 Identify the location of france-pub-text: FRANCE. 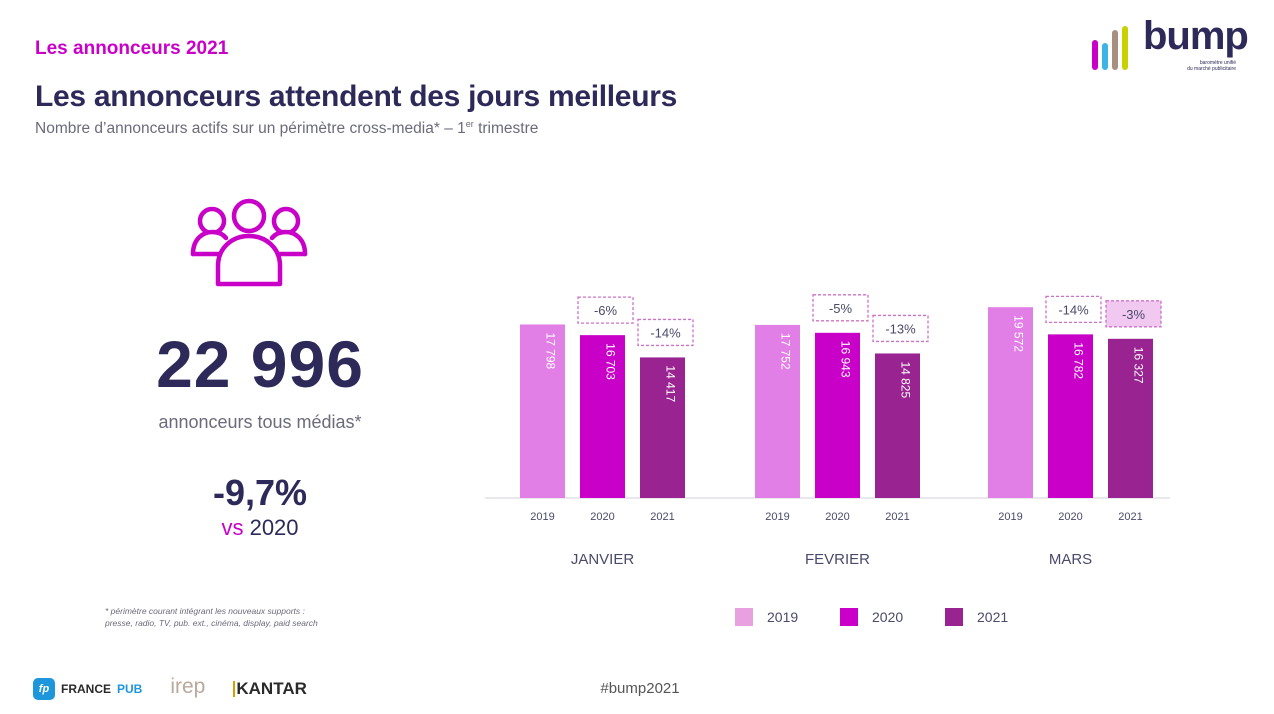
(86, 689).